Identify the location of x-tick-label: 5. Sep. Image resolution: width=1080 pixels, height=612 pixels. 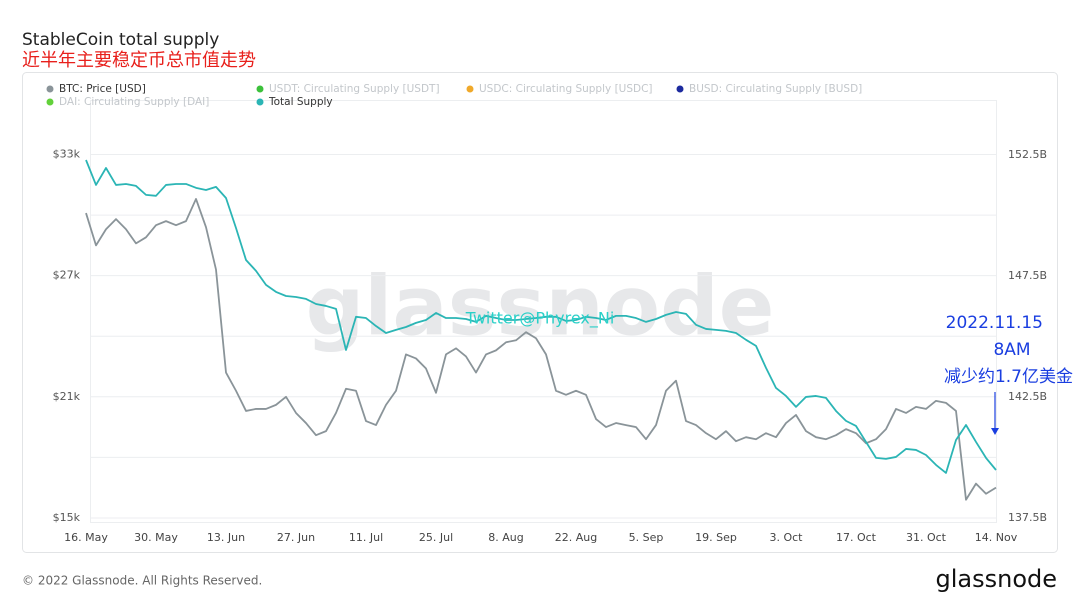
(646, 537).